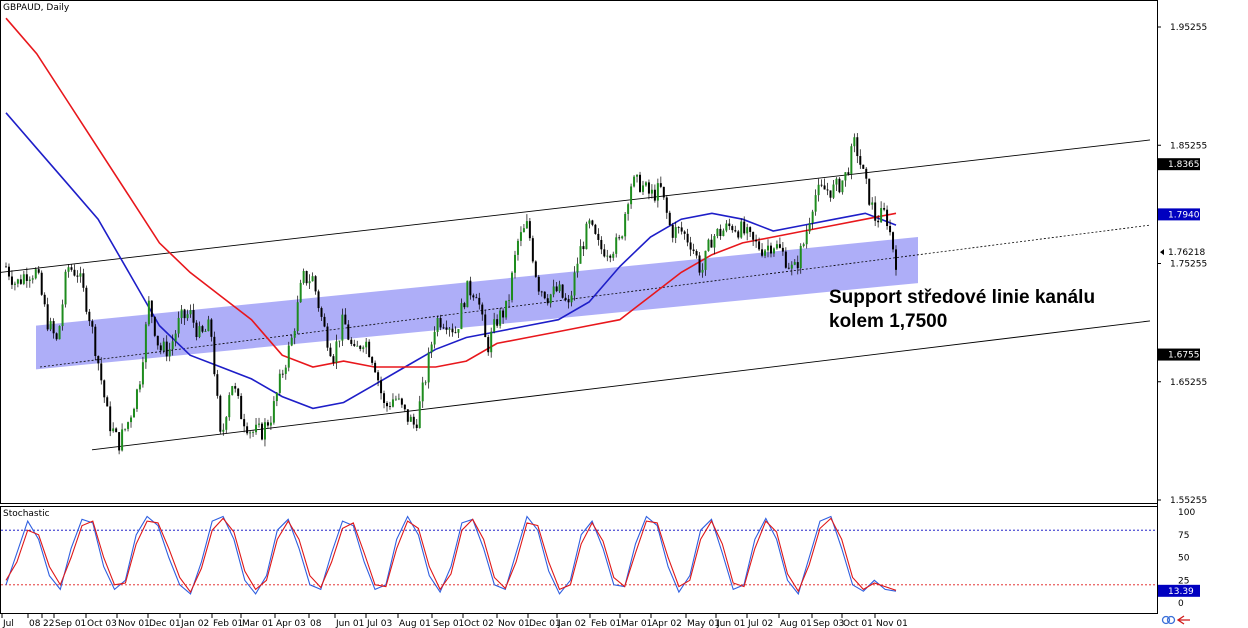  I want to click on arrow-icon, so click(1183, 620).